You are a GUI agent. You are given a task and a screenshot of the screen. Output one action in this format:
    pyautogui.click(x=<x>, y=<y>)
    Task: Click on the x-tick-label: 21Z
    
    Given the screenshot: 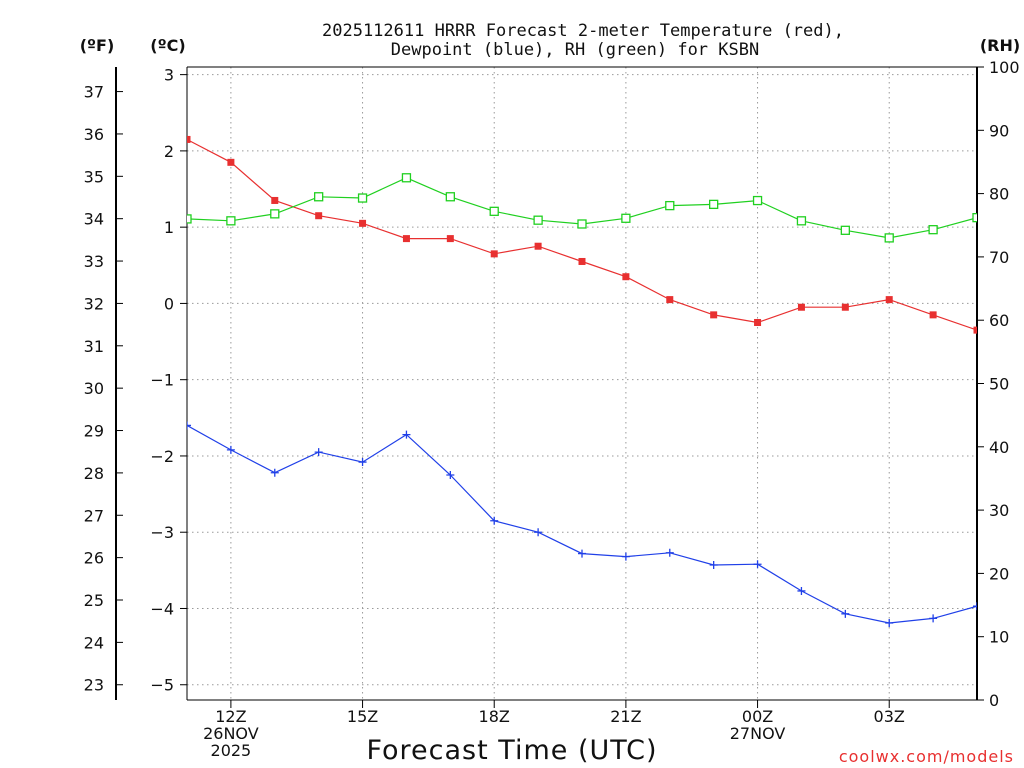 What is the action you would take?
    pyautogui.click(x=625, y=716)
    